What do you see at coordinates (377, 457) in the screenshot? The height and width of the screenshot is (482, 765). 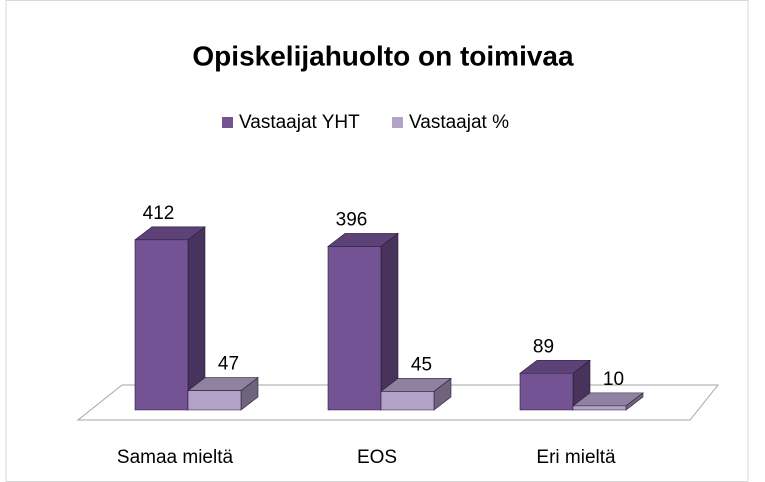 I see `x-tick-label: EOS` at bounding box center [377, 457].